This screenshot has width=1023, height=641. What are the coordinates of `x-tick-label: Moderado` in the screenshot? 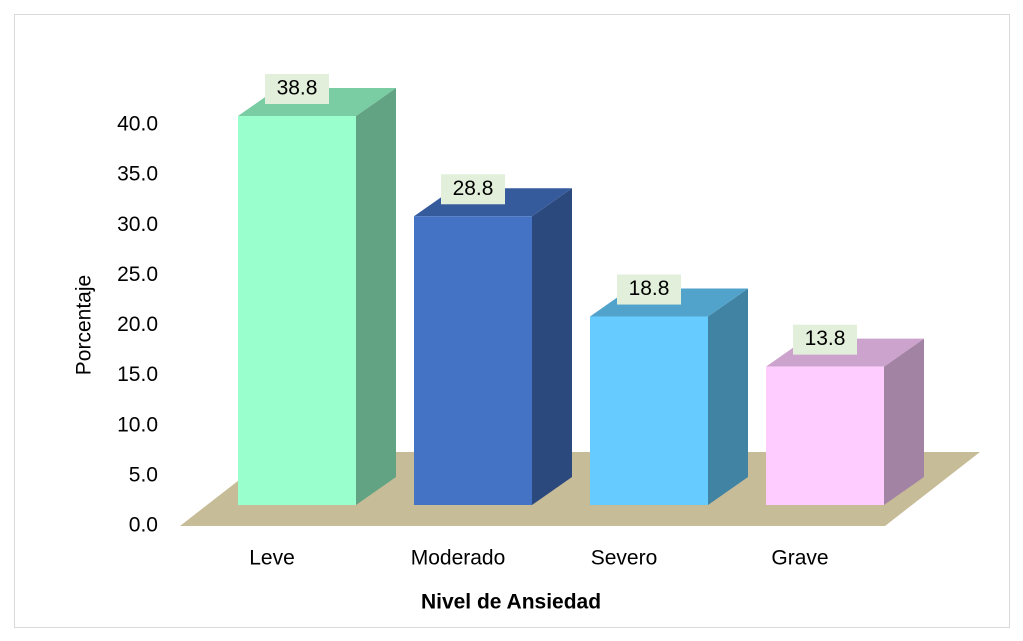 It's located at (458, 558).